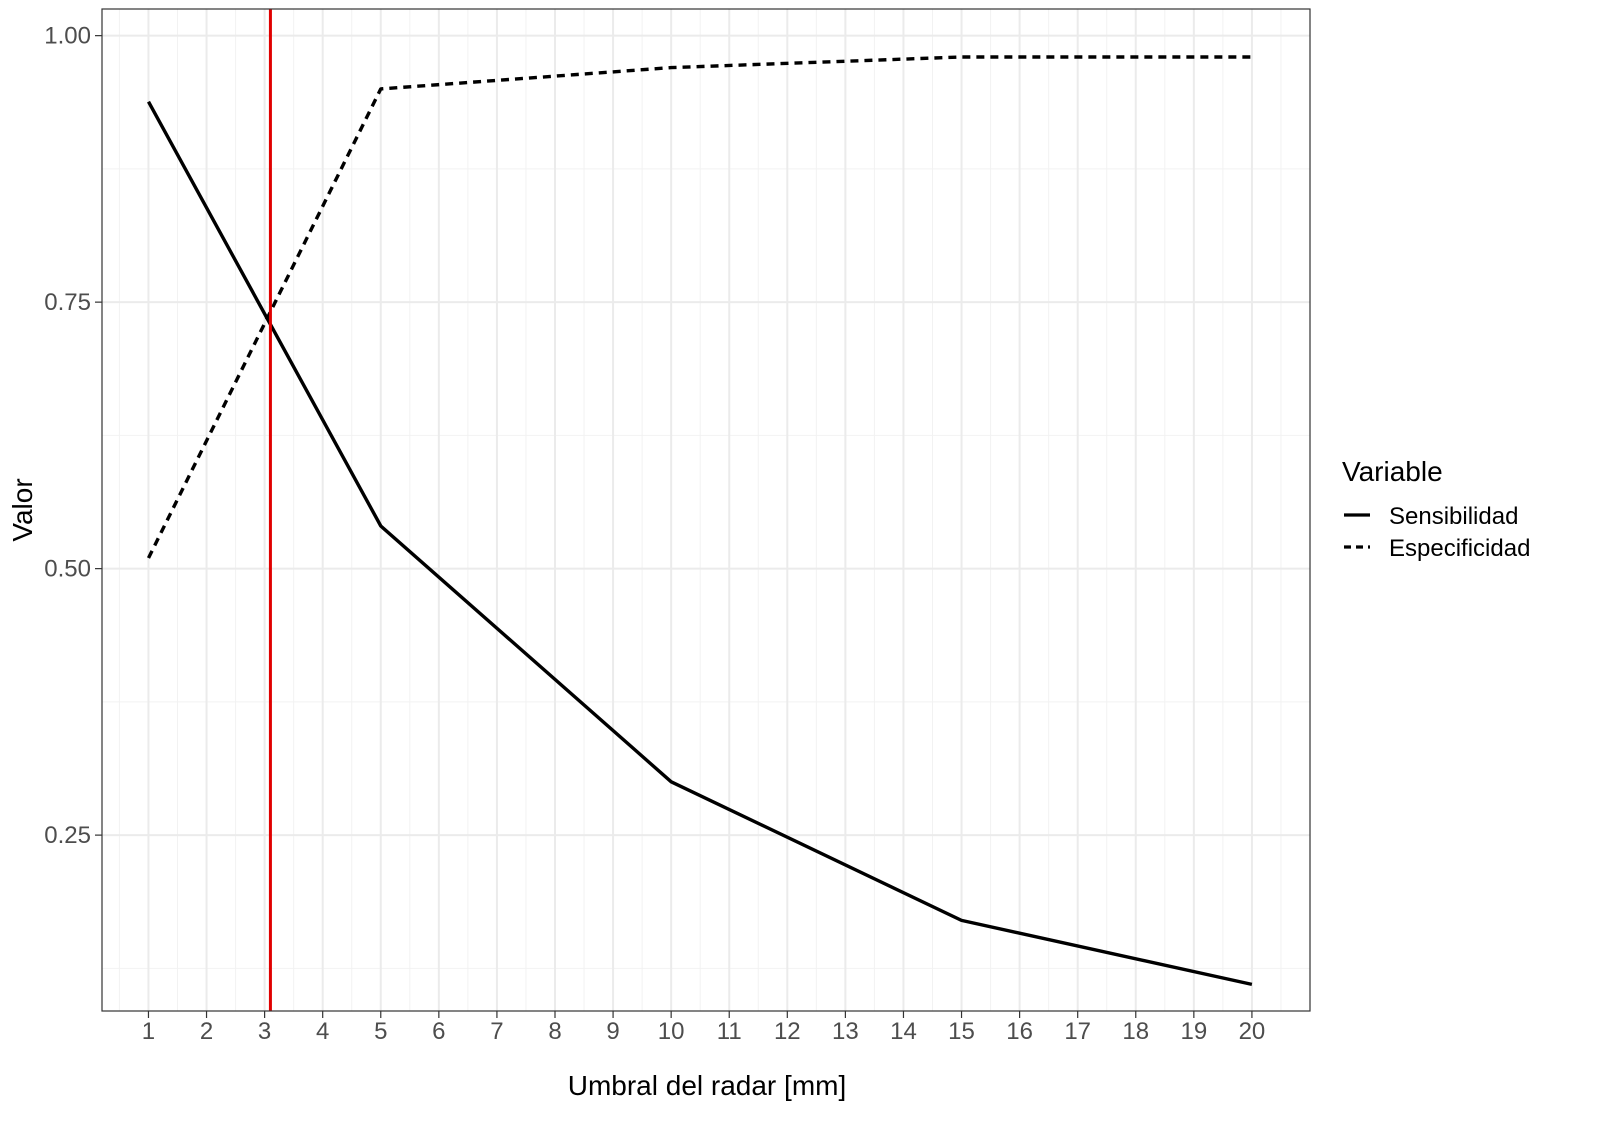 The width and height of the screenshot is (1601, 1133). I want to click on legend-title: Variable, so click(1392, 471).